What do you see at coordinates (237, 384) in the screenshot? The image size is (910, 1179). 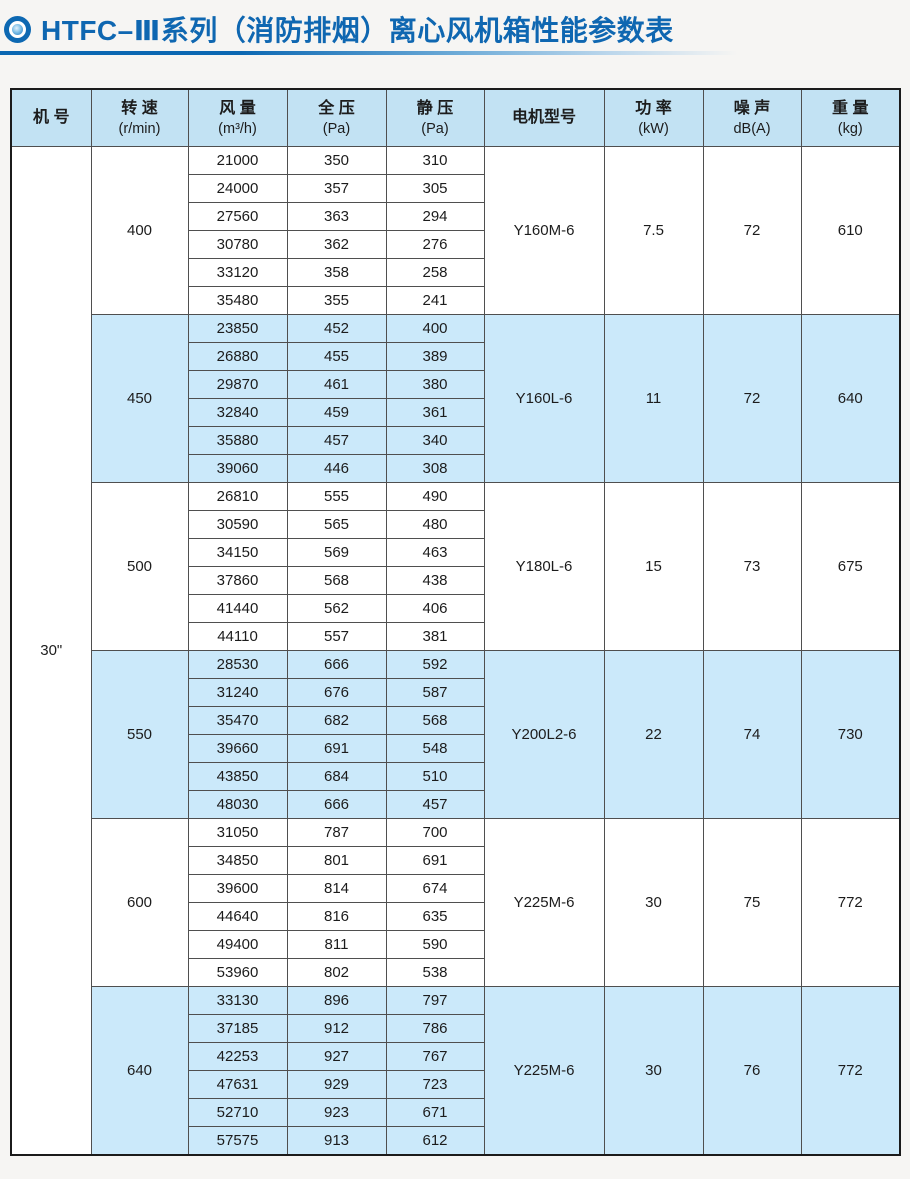 I see `cell-air-volume: 29870` at bounding box center [237, 384].